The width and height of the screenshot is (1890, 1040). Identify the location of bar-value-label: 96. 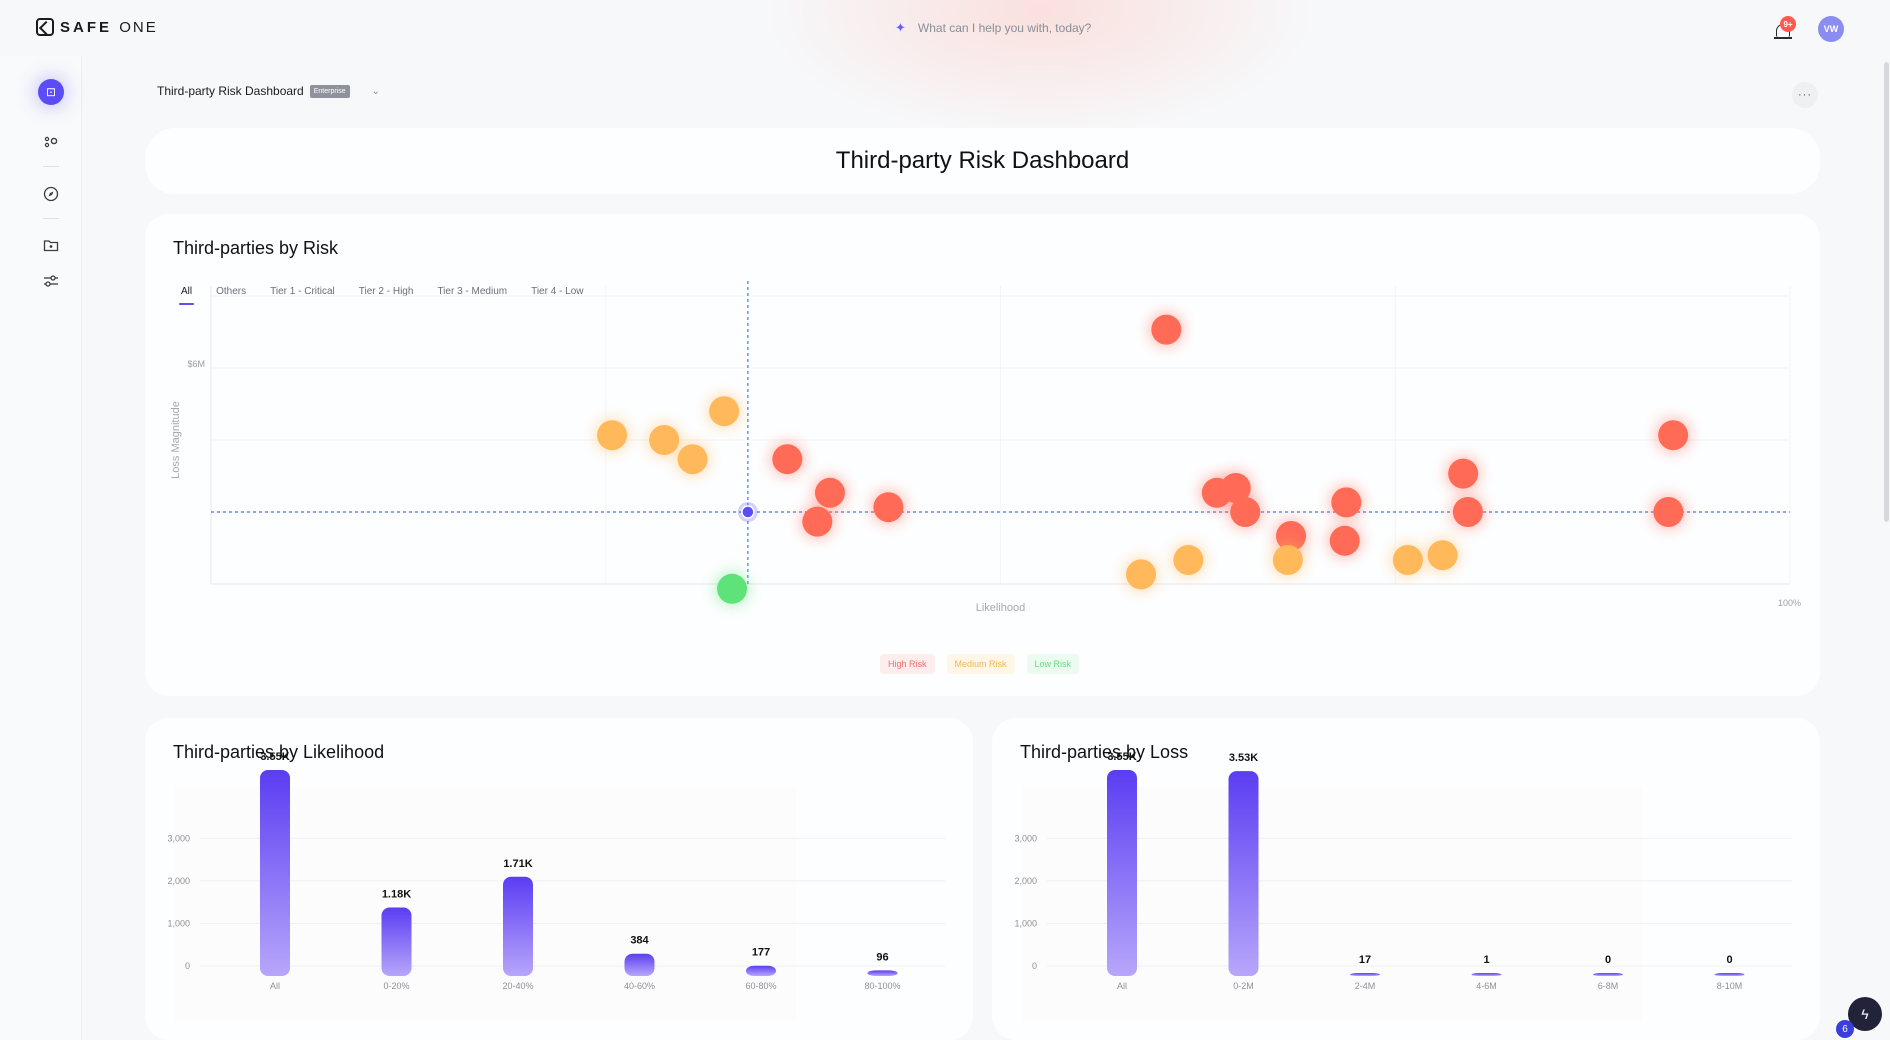
(882, 957).